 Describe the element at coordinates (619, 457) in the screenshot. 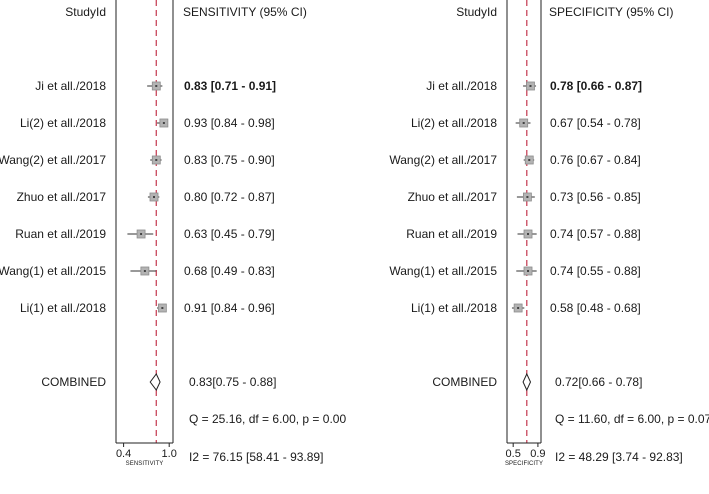

I see `spec-heterogeneity-i2: I2 = 48.29 [3.74 - 92.83]` at that location.